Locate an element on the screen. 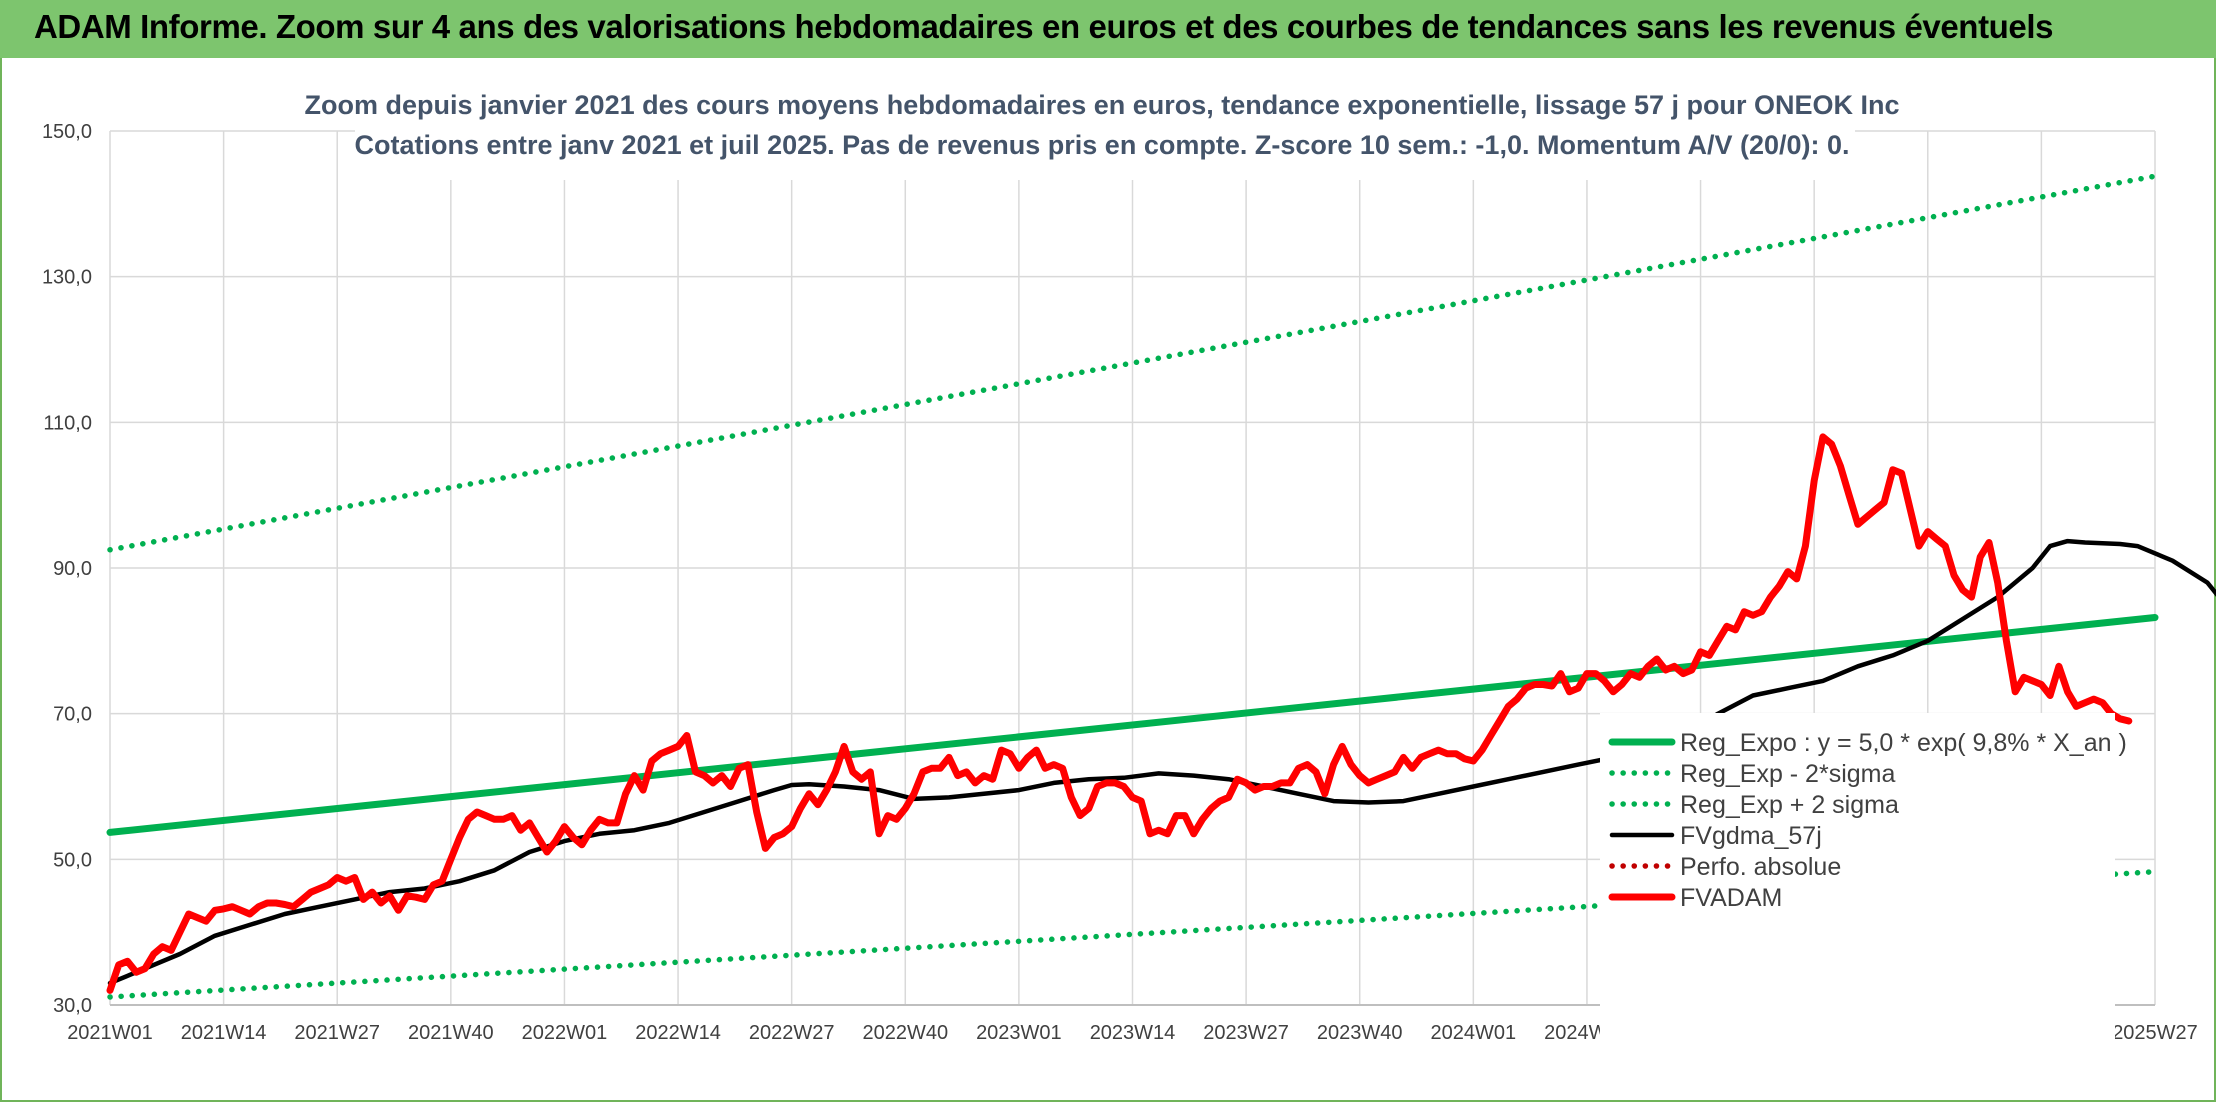  legend-item-reg-exp-minus-label: Reg_Exp - 2*sigma is located at coordinates (1787, 774).